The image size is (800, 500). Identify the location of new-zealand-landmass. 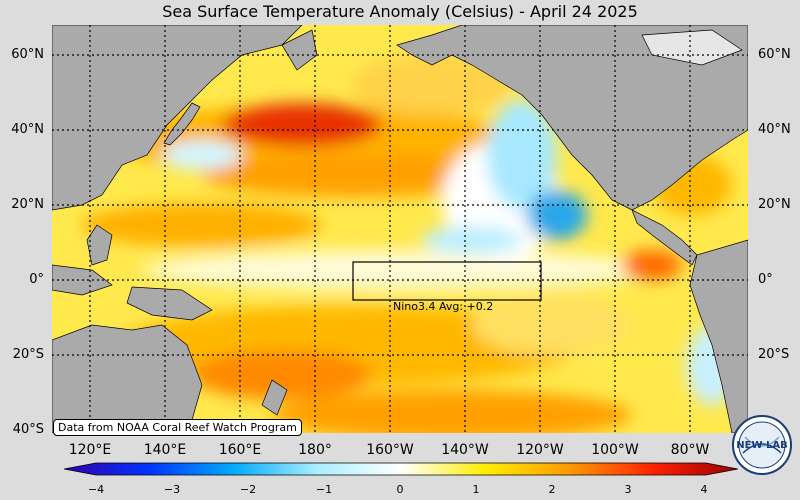
(274, 397).